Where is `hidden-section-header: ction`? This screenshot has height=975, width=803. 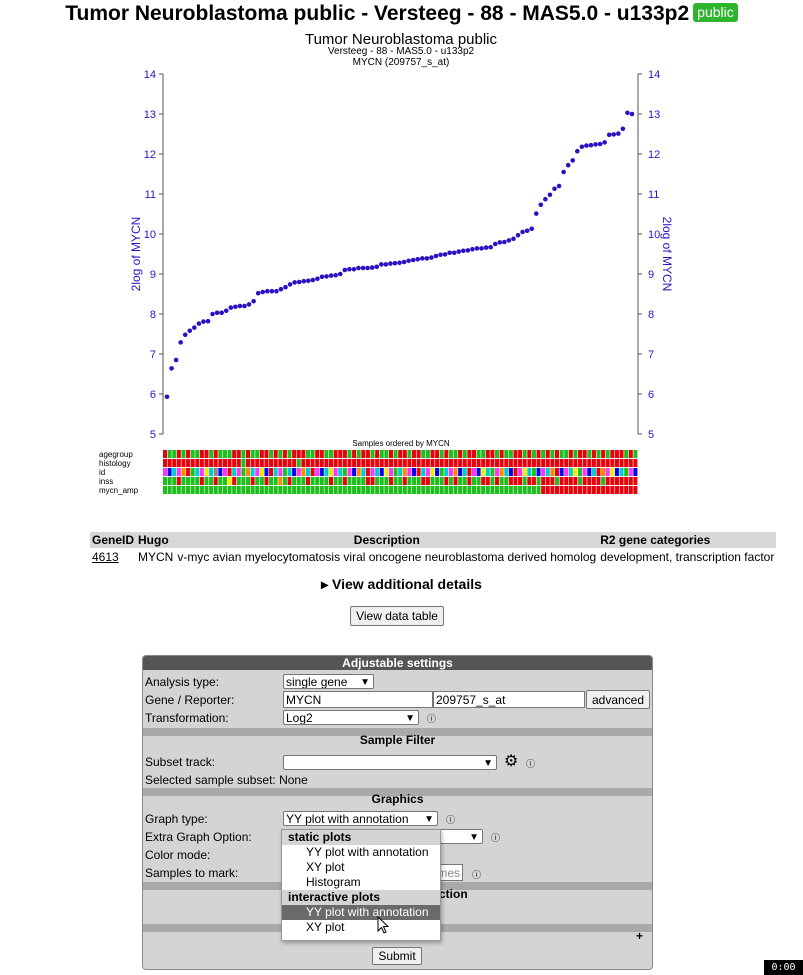
hidden-section-header: ction is located at coordinates (453, 894).